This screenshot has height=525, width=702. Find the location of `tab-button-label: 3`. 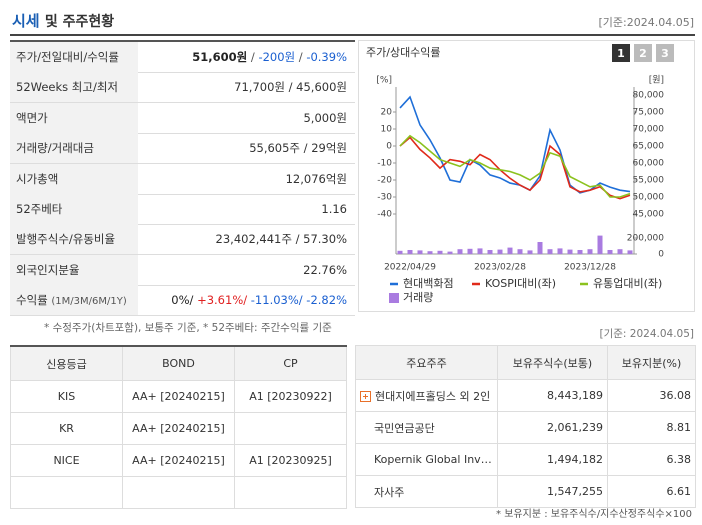

tab-button-label: 3 is located at coordinates (665, 53).